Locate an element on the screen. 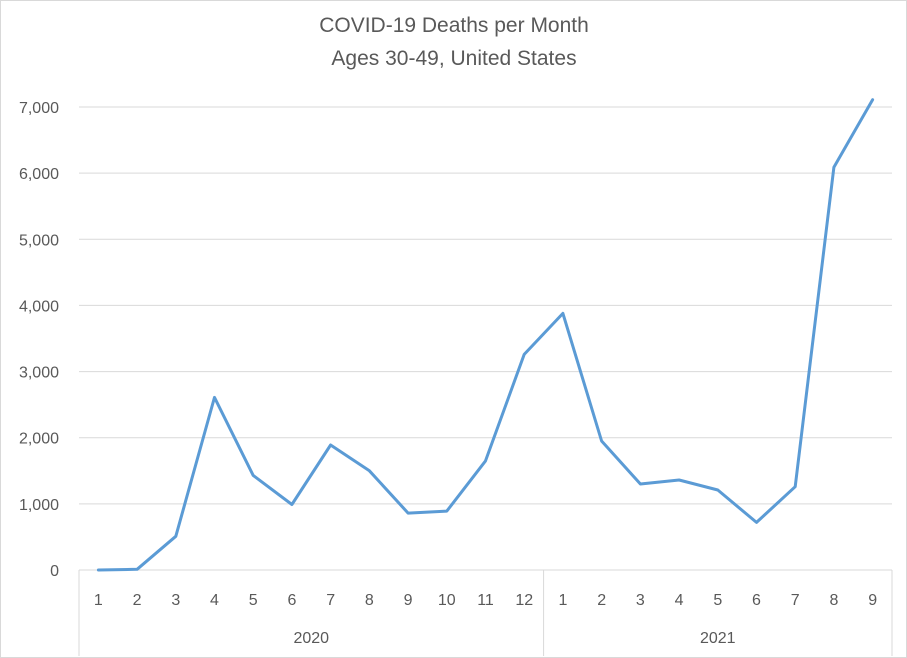 The image size is (907, 658). y-tick-label: 4,000 is located at coordinates (39, 306).